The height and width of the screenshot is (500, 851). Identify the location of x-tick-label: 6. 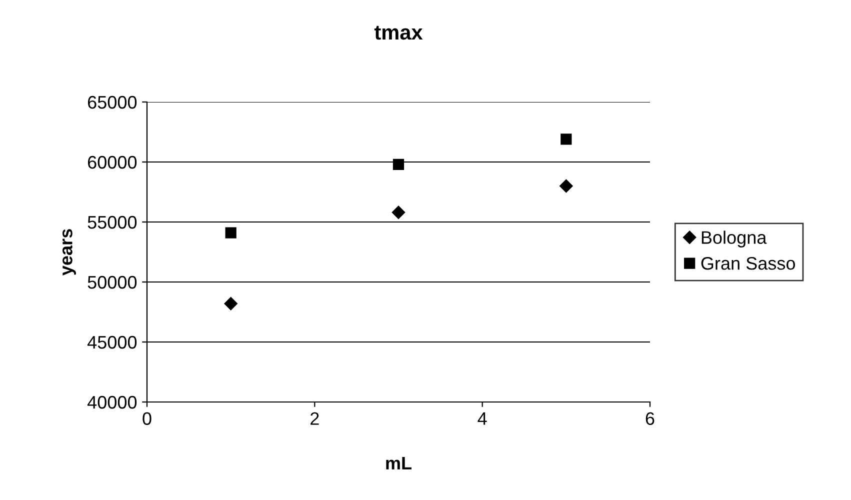
(650, 418).